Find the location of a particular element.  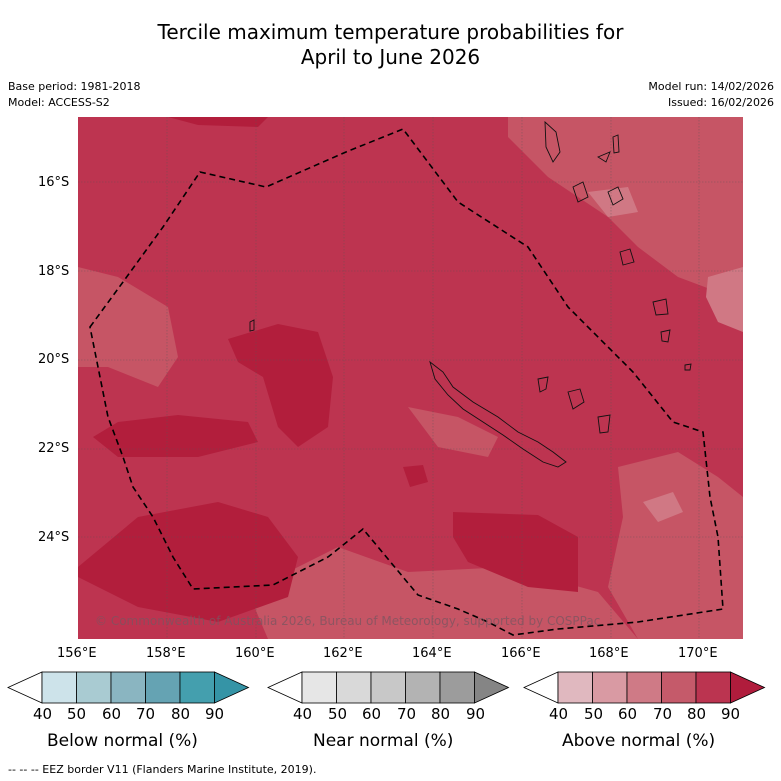

above-tick-40: 40 is located at coordinates (559, 714).